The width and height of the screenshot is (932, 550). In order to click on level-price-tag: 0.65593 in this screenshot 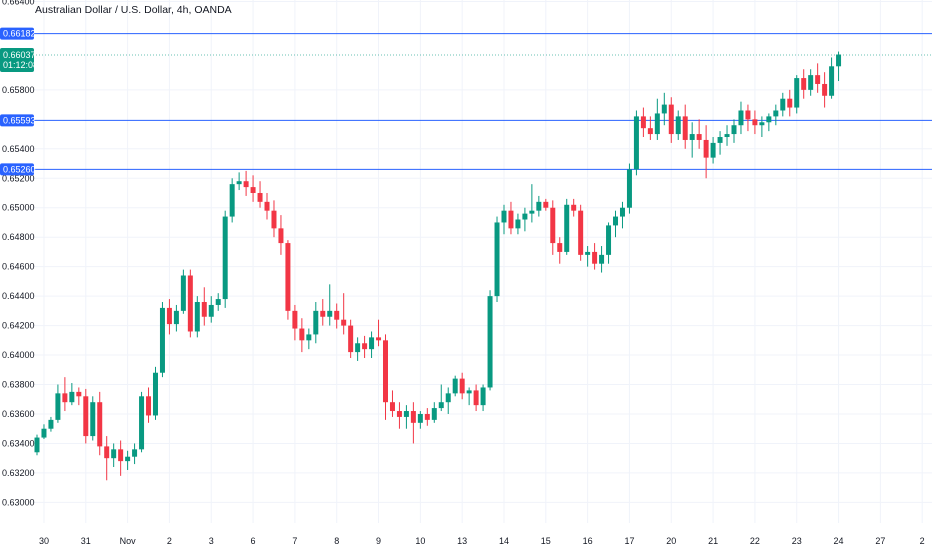, I will do `click(18, 120)`.